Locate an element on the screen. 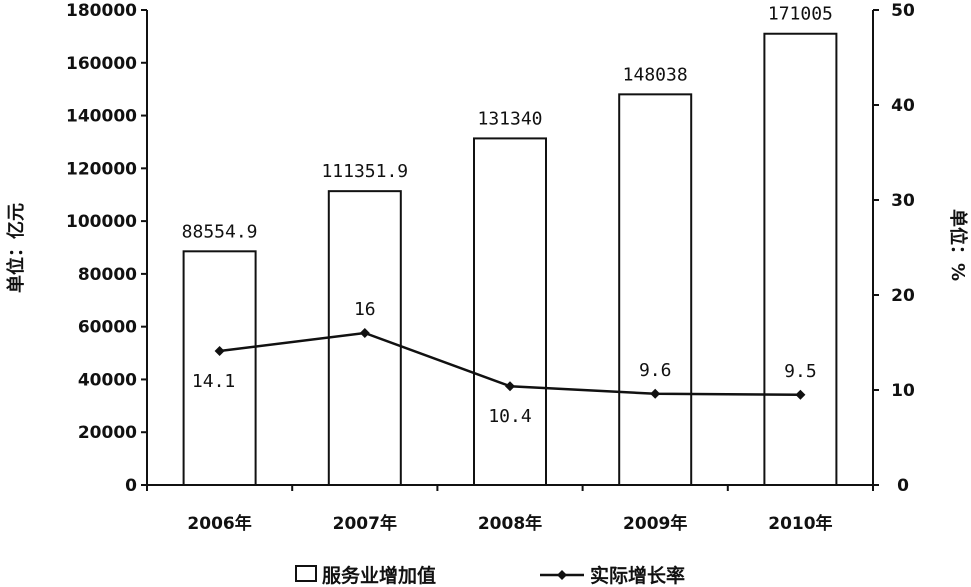 This screenshot has width=971, height=587. left-tick-label: 60000 is located at coordinates (107, 328).